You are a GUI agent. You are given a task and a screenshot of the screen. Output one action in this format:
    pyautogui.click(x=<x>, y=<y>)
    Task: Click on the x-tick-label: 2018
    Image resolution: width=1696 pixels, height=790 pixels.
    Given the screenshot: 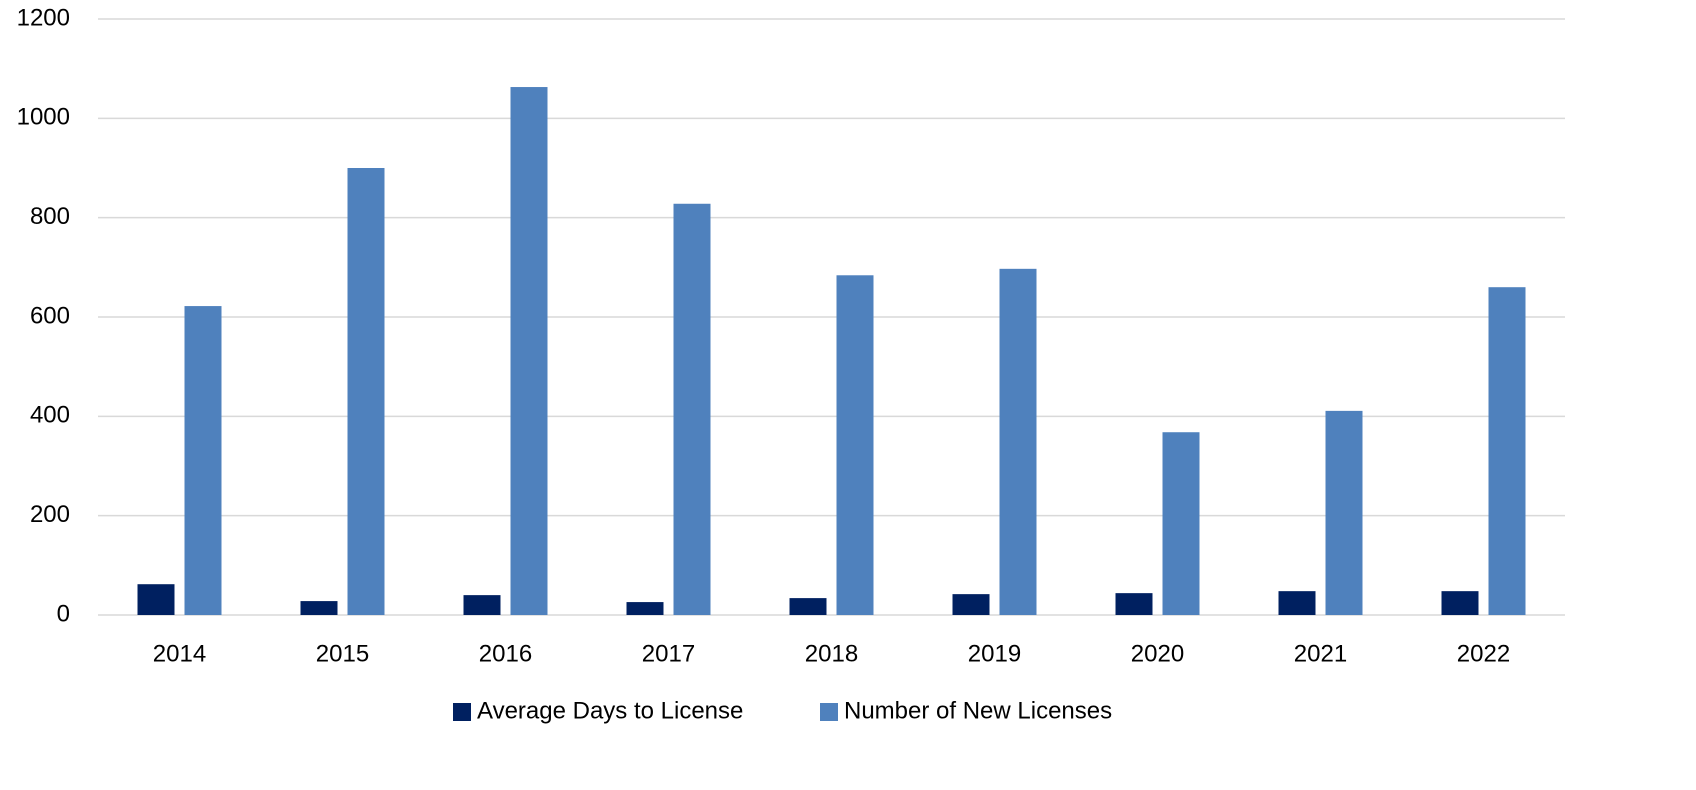 What is the action you would take?
    pyautogui.click(x=831, y=653)
    